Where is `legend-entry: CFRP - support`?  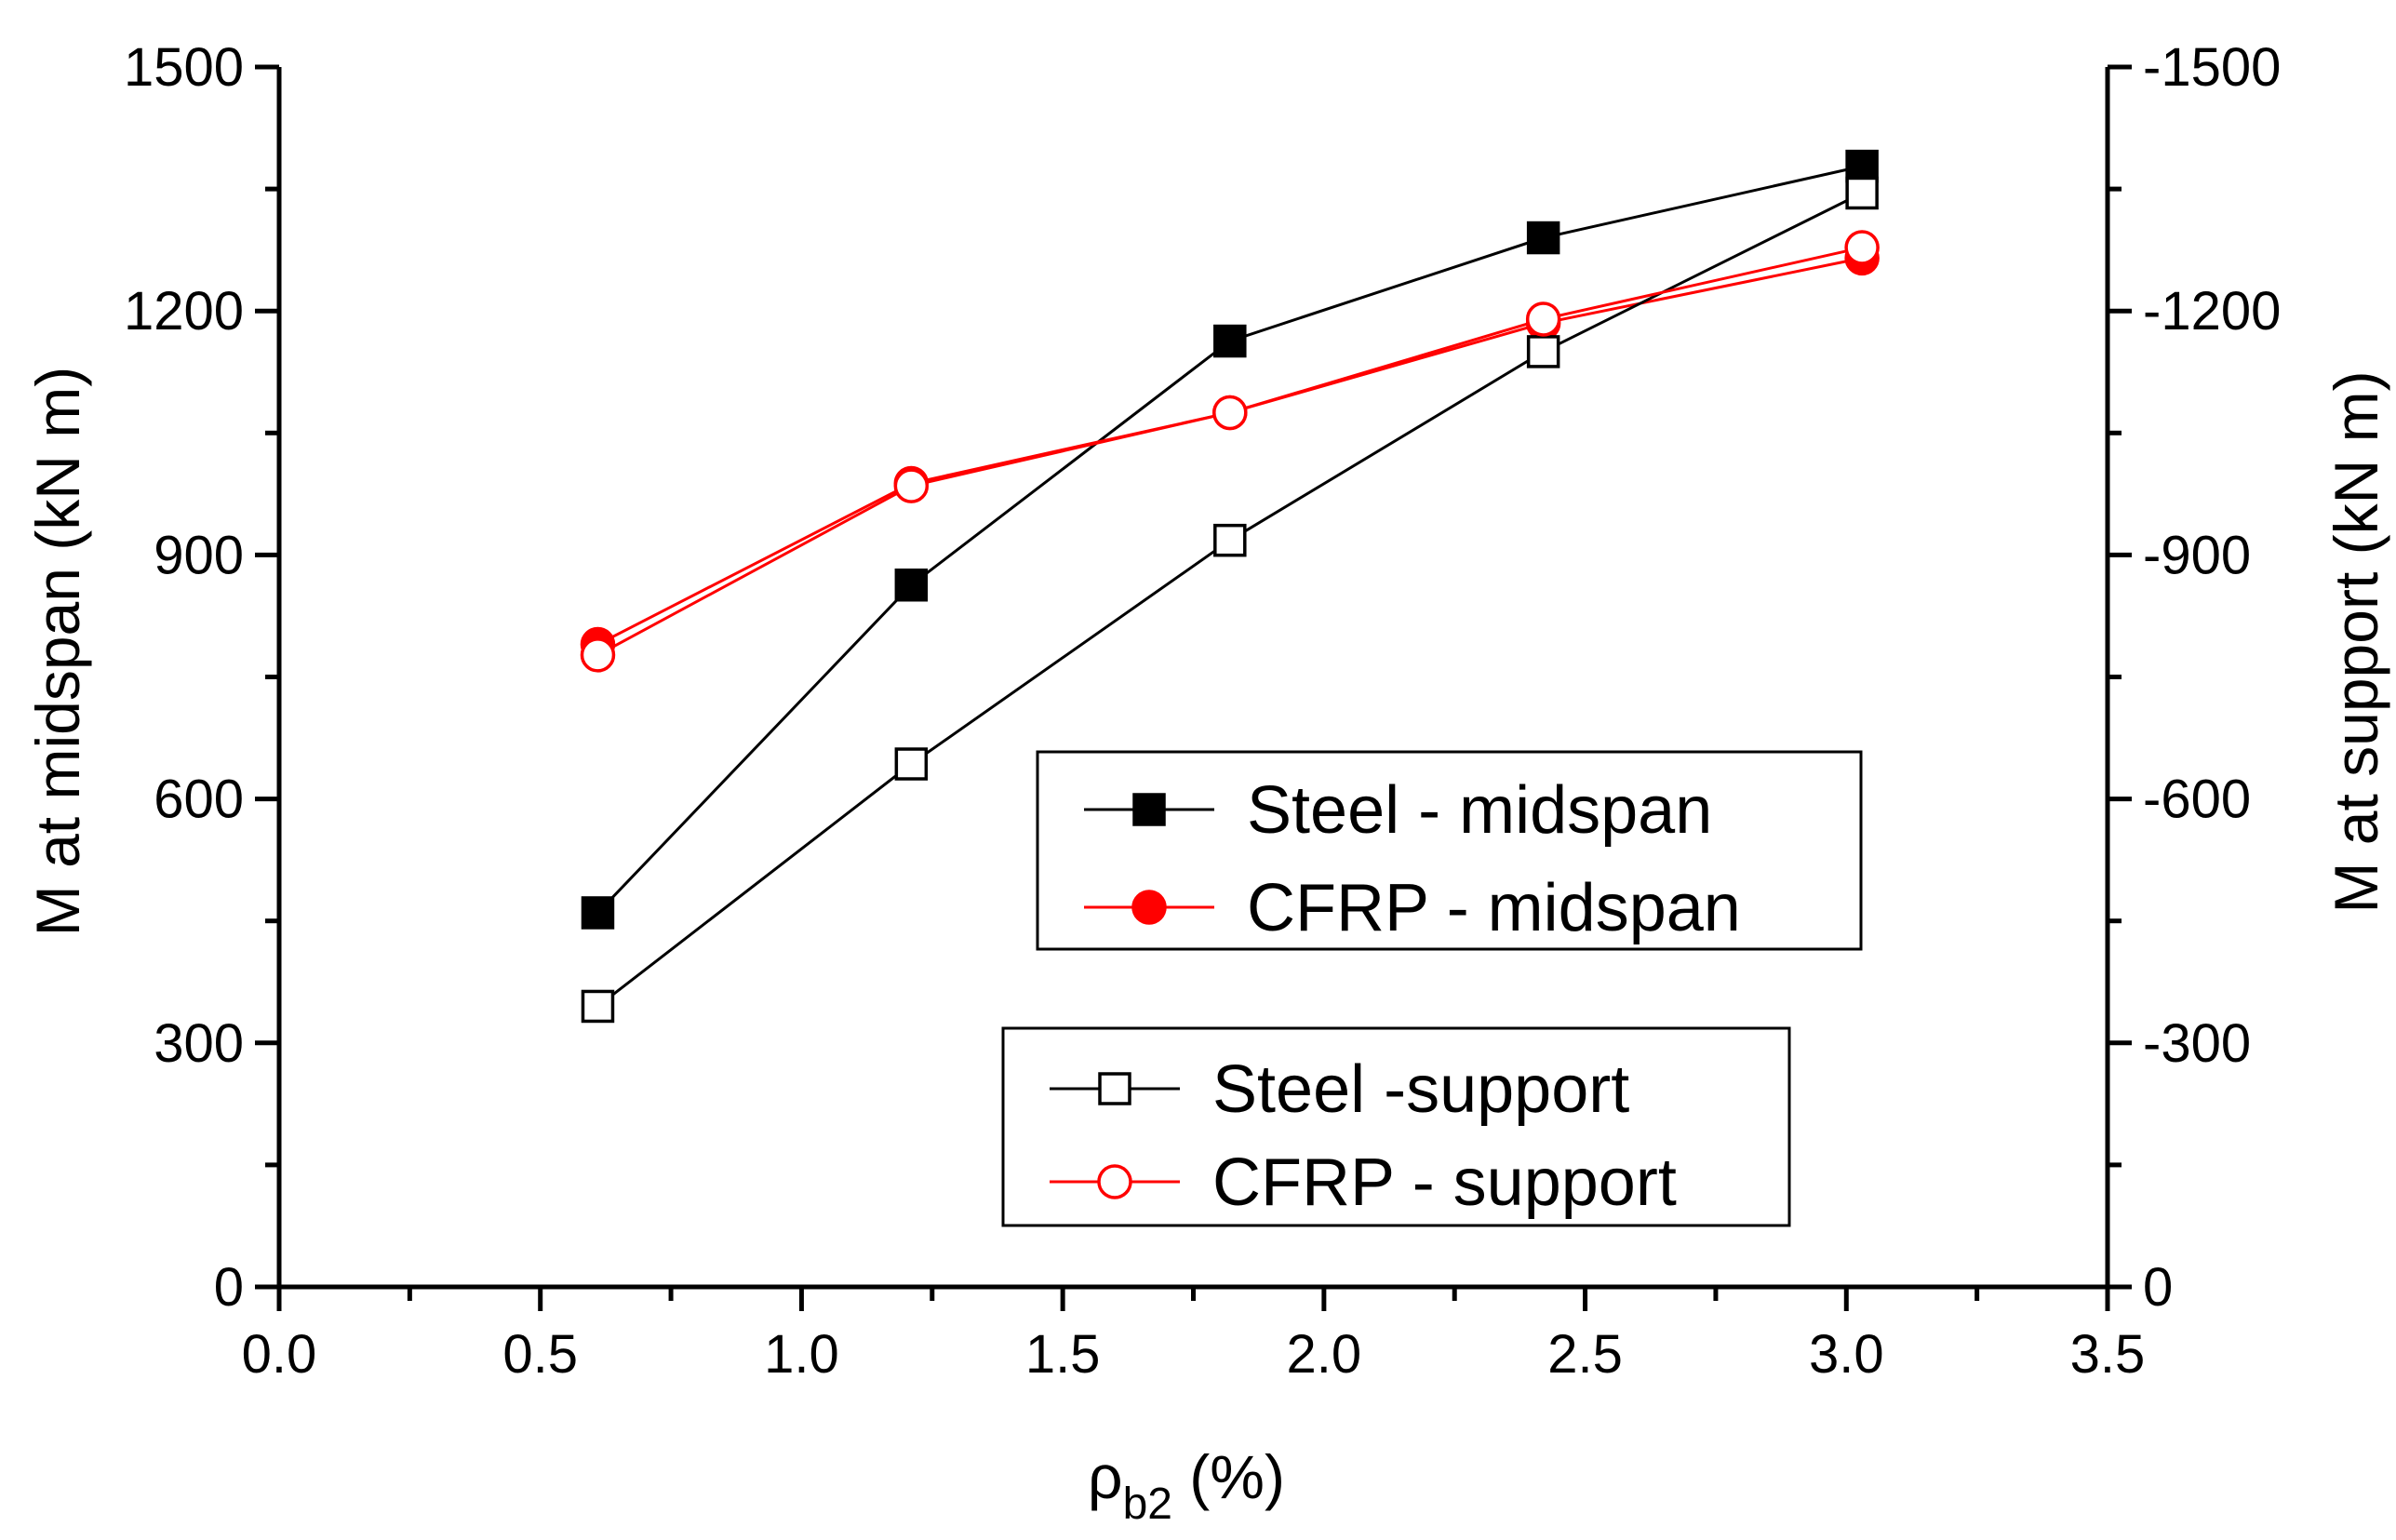
legend-entry: CFRP - support is located at coordinates (1363, 1182).